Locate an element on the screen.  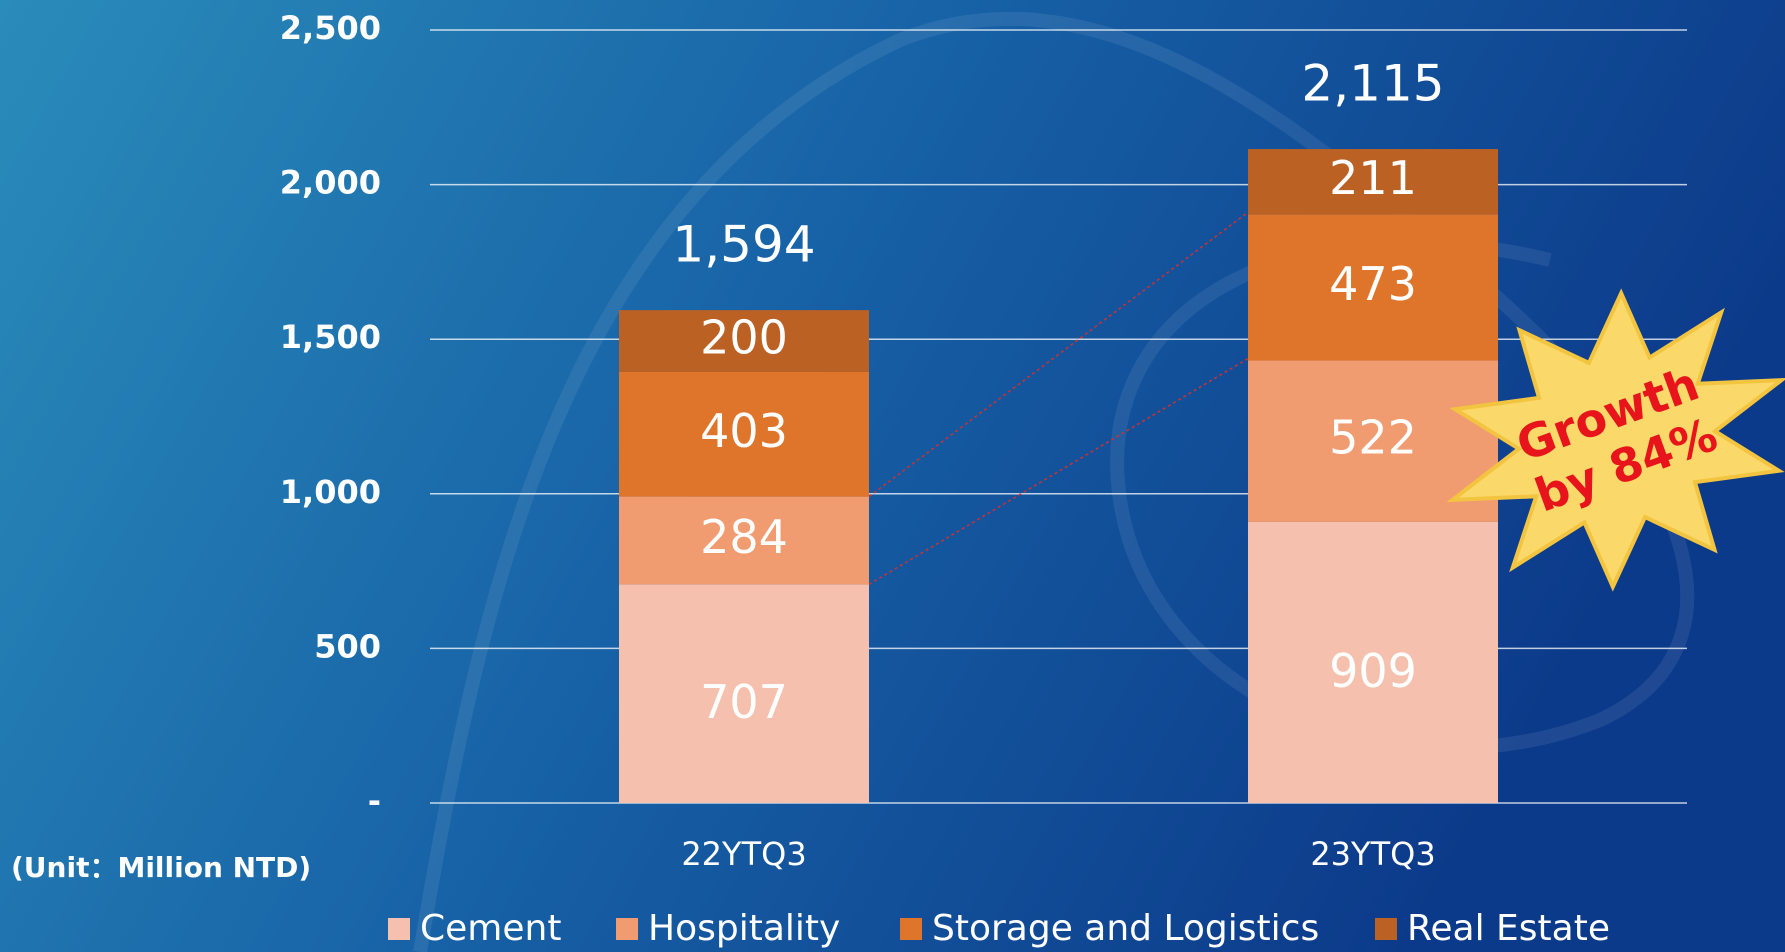
total-label: 1,594 is located at coordinates (743, 245).